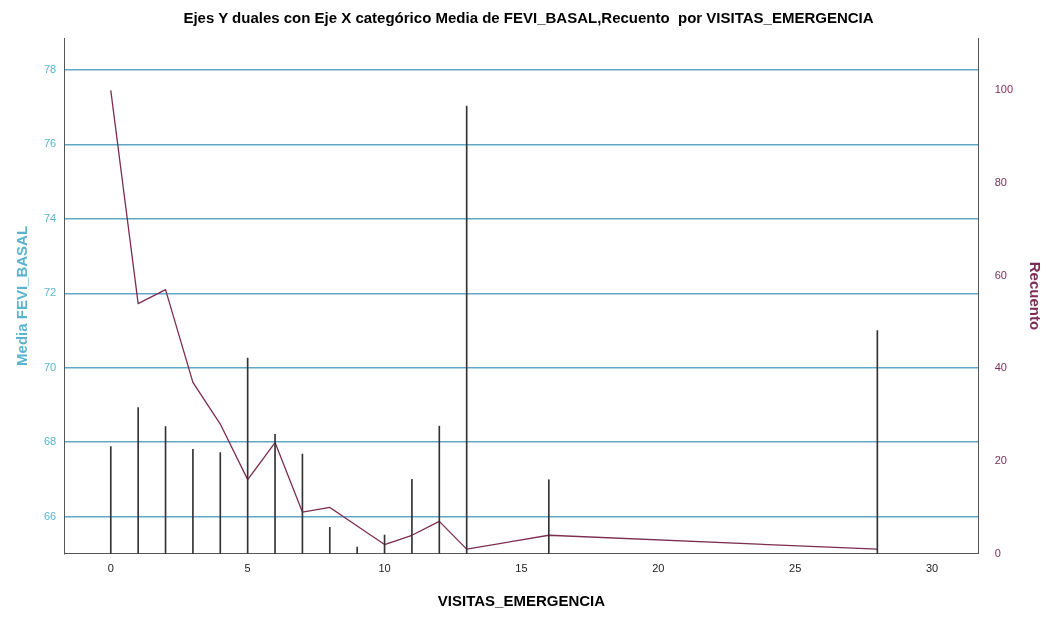  I want to click on x-axis-title: VISITAS_EMERGENCIA, so click(521, 601).